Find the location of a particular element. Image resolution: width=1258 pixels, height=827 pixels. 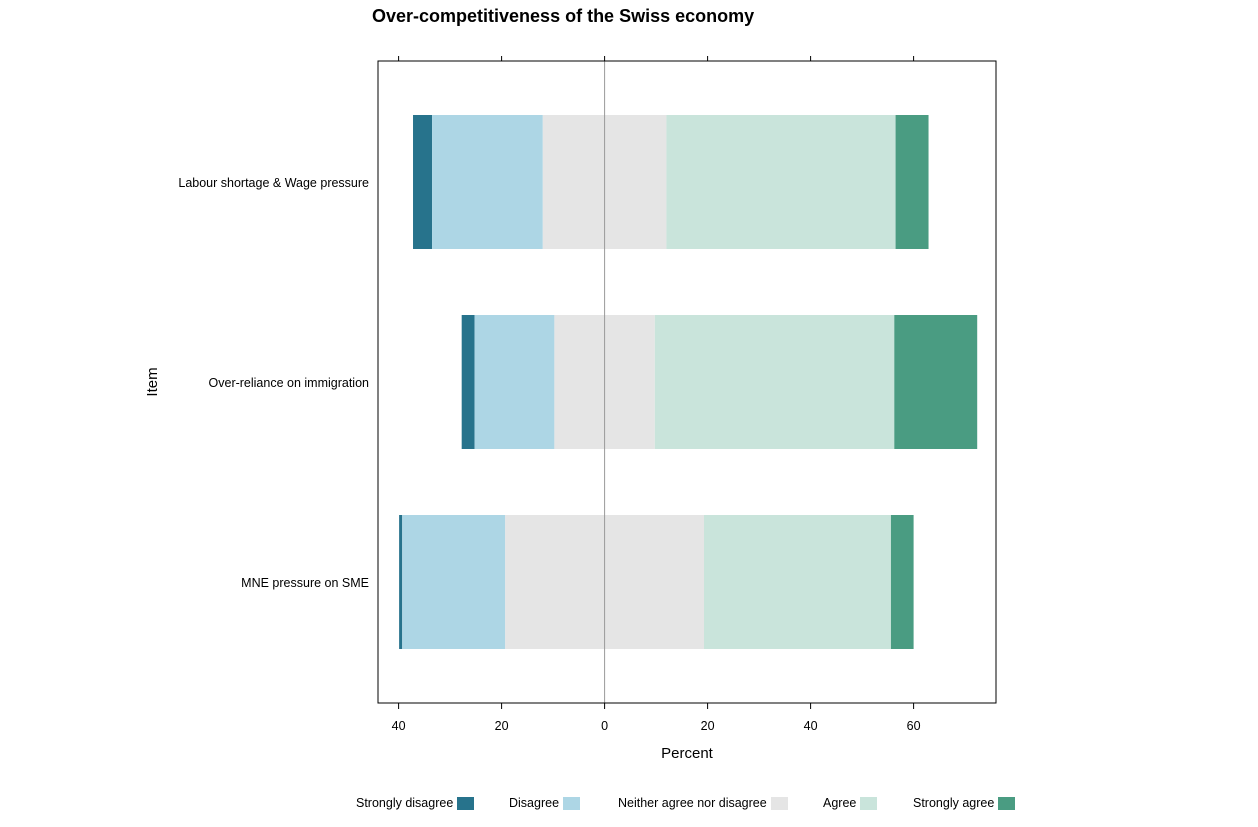

legend-item-agree: Agree is located at coordinates (850, 803).